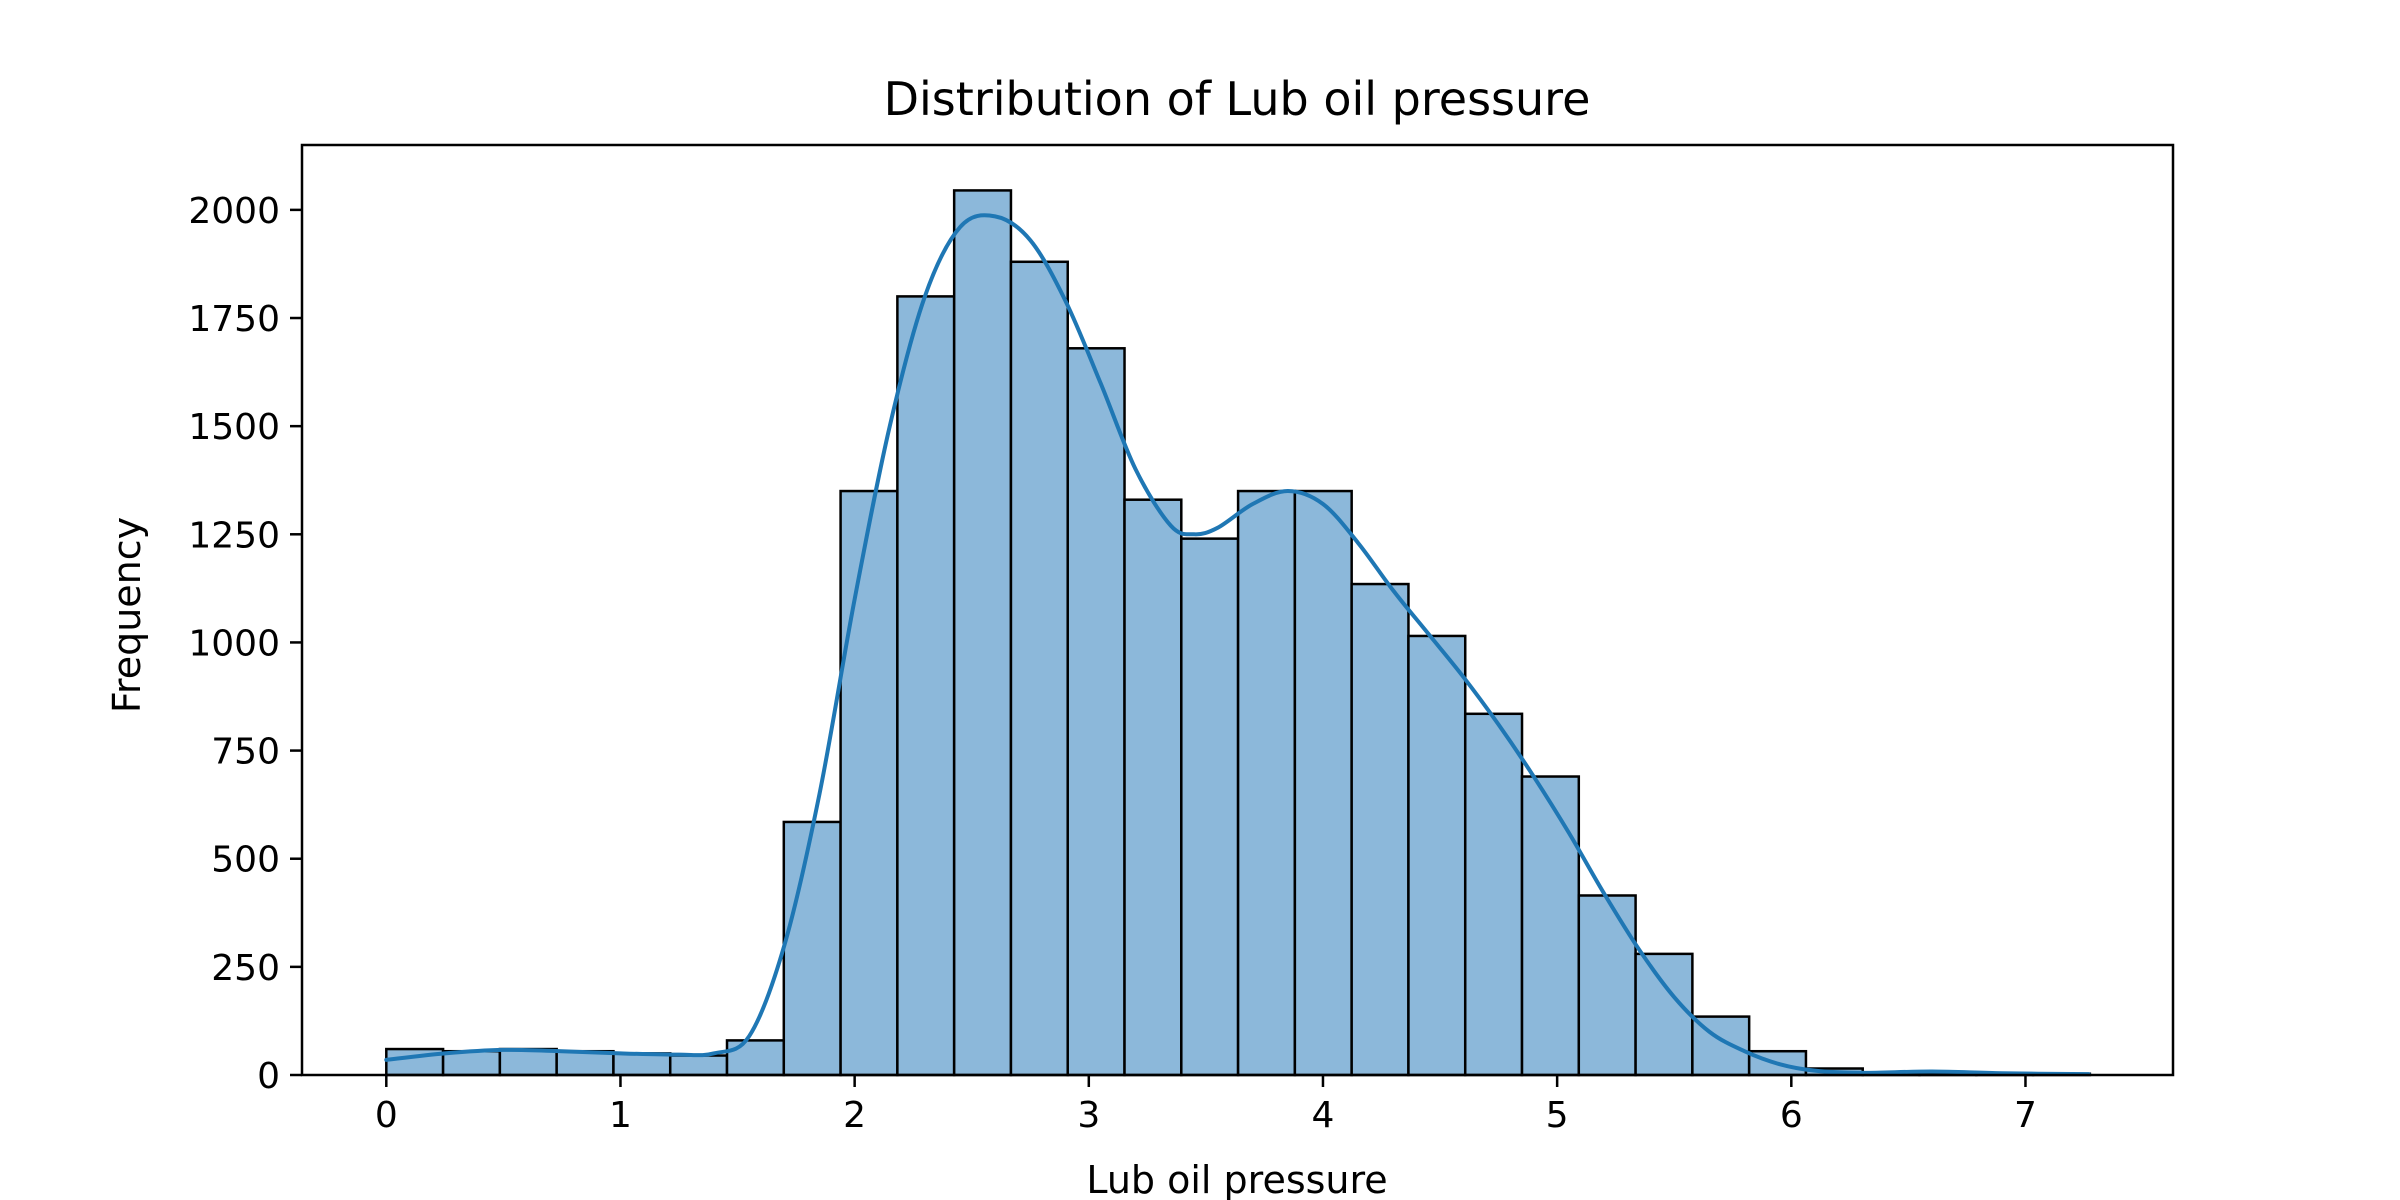  I want to click on x-tick-label: 2, so click(854, 1115).